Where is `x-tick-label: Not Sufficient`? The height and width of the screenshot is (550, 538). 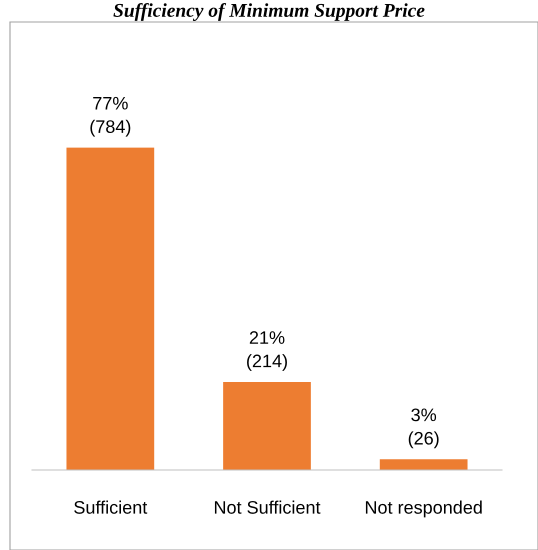 x-tick-label: Not Sufficient is located at coordinates (267, 507).